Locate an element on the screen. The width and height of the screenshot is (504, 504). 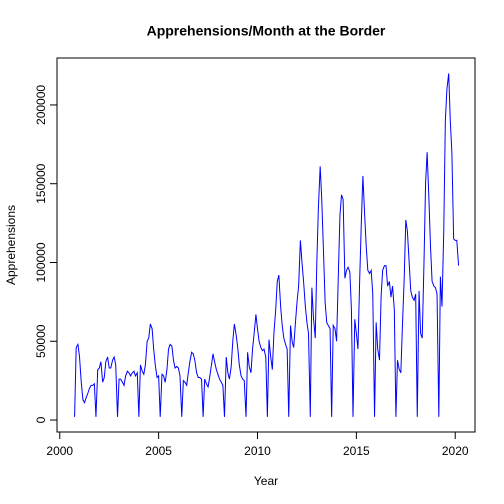
y-tick-label: 100000 is located at coordinates (41, 262).